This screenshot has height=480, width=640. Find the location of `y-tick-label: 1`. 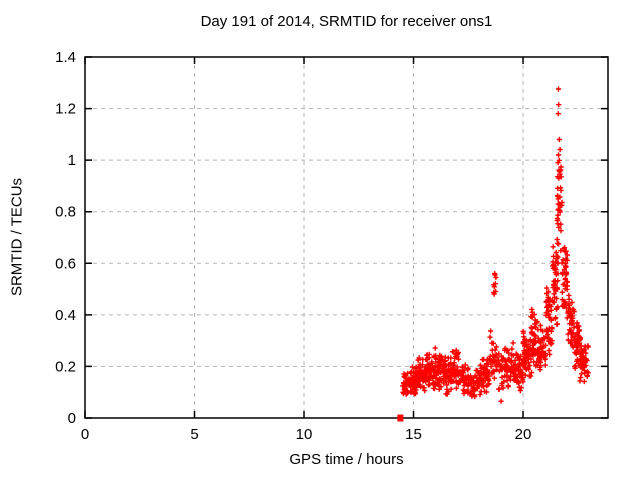

y-tick-label: 1 is located at coordinates (72, 160).